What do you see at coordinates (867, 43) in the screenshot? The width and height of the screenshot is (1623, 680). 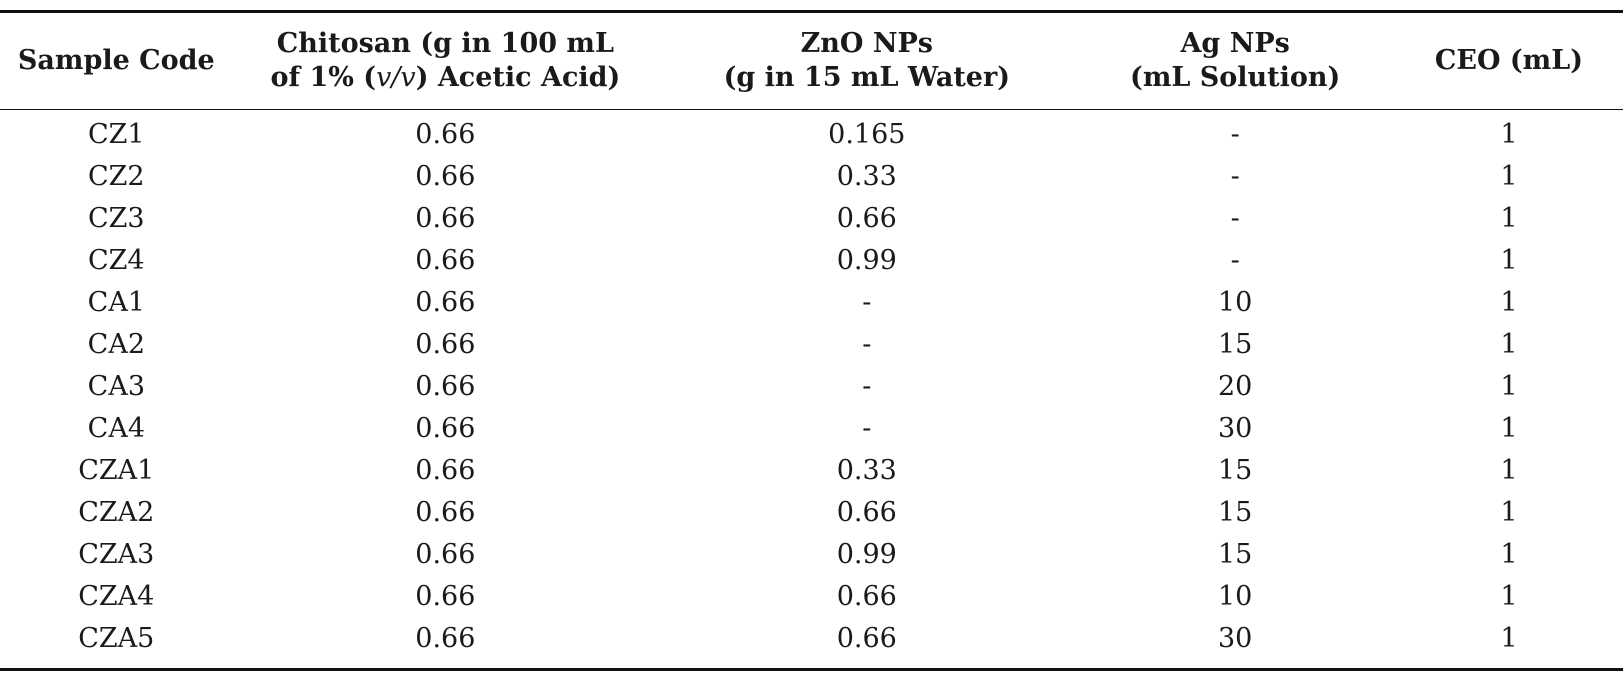 I see `header-line: ZnO NPs` at bounding box center [867, 43].